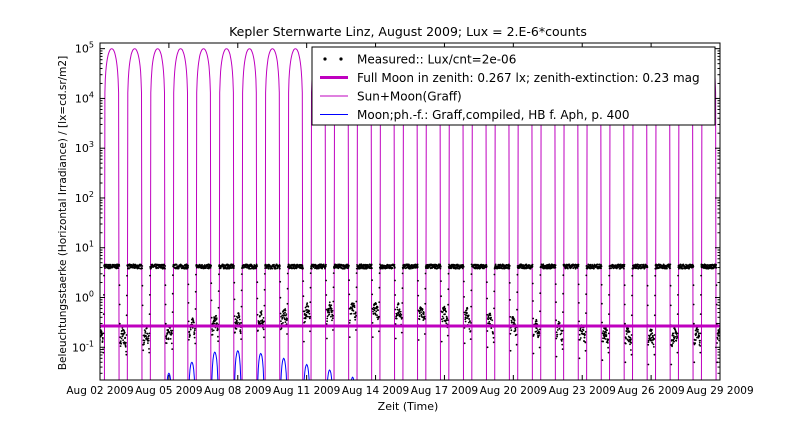  Describe the element at coordinates (341, 59) in the screenshot. I see `legend-marker` at that location.